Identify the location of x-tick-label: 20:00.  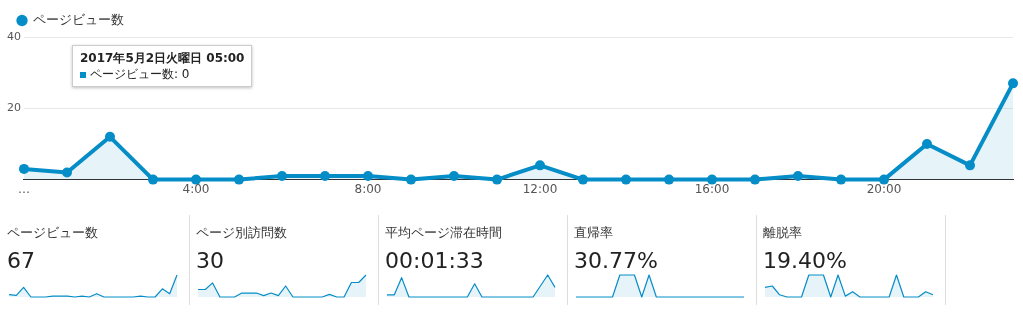
(884, 188).